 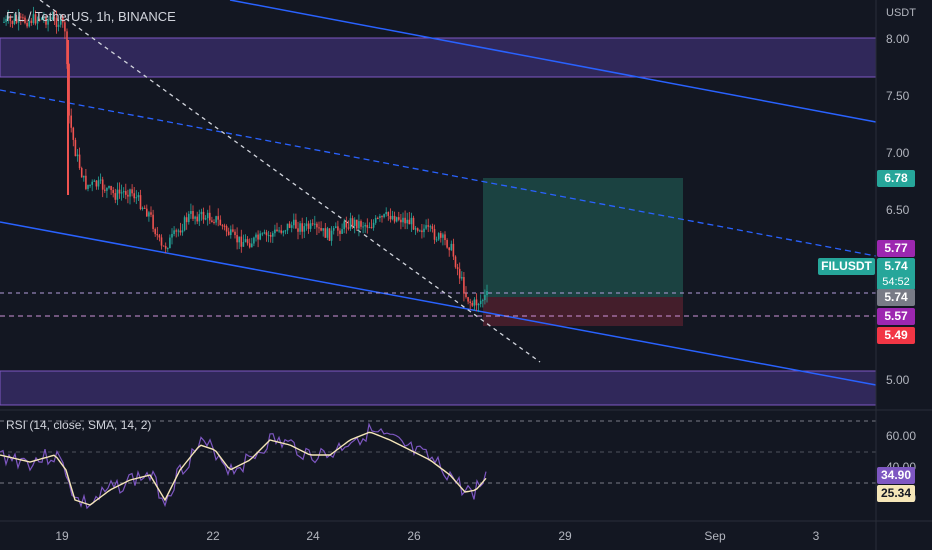 I want to click on bar-countdown: 54:52, so click(x=896, y=282).